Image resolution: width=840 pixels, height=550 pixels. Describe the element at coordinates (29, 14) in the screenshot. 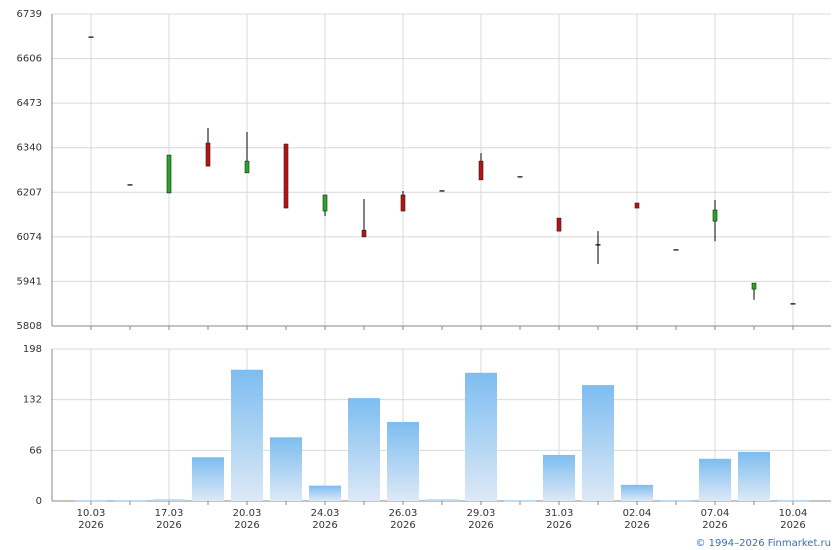

I see `y-tick-label: 6739` at that location.